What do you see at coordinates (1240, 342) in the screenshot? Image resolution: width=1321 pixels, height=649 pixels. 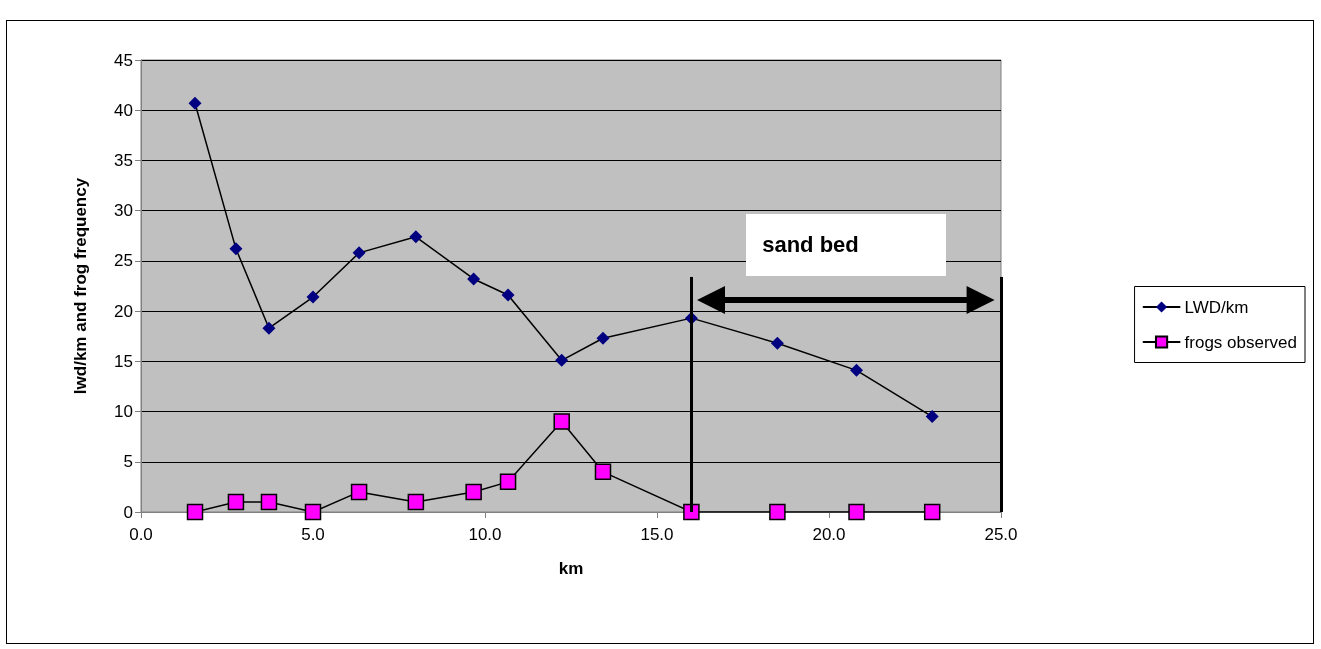 I see `legend-label: frogs observed` at bounding box center [1240, 342].